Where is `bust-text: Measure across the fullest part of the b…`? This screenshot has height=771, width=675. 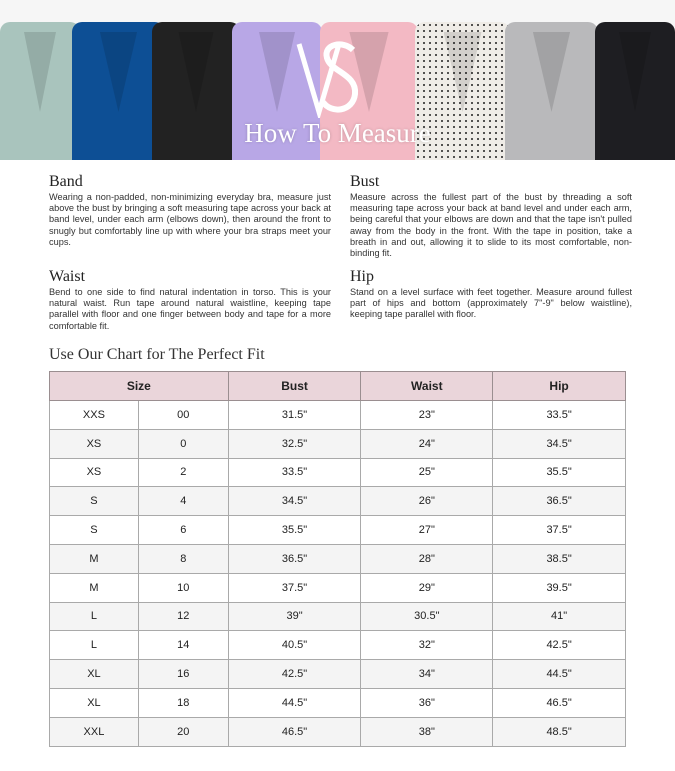
bust-text: Measure across the fullest part of the b… is located at coordinates (491, 225).